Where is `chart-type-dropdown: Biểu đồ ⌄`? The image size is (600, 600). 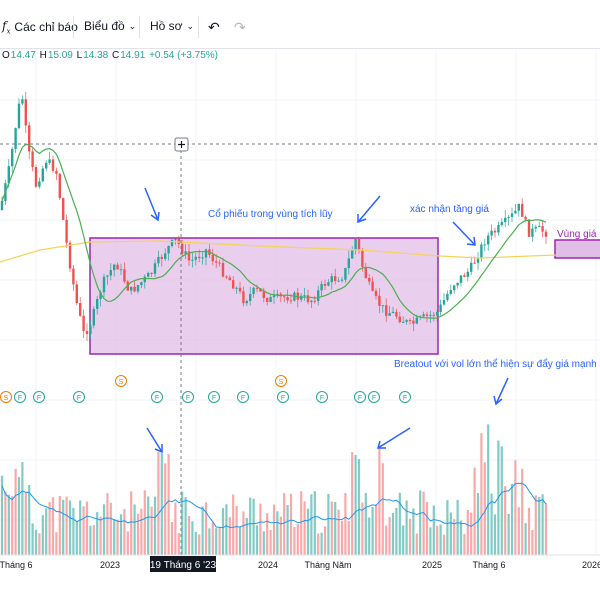 chart-type-dropdown: Biểu đồ ⌄ is located at coordinates (110, 26).